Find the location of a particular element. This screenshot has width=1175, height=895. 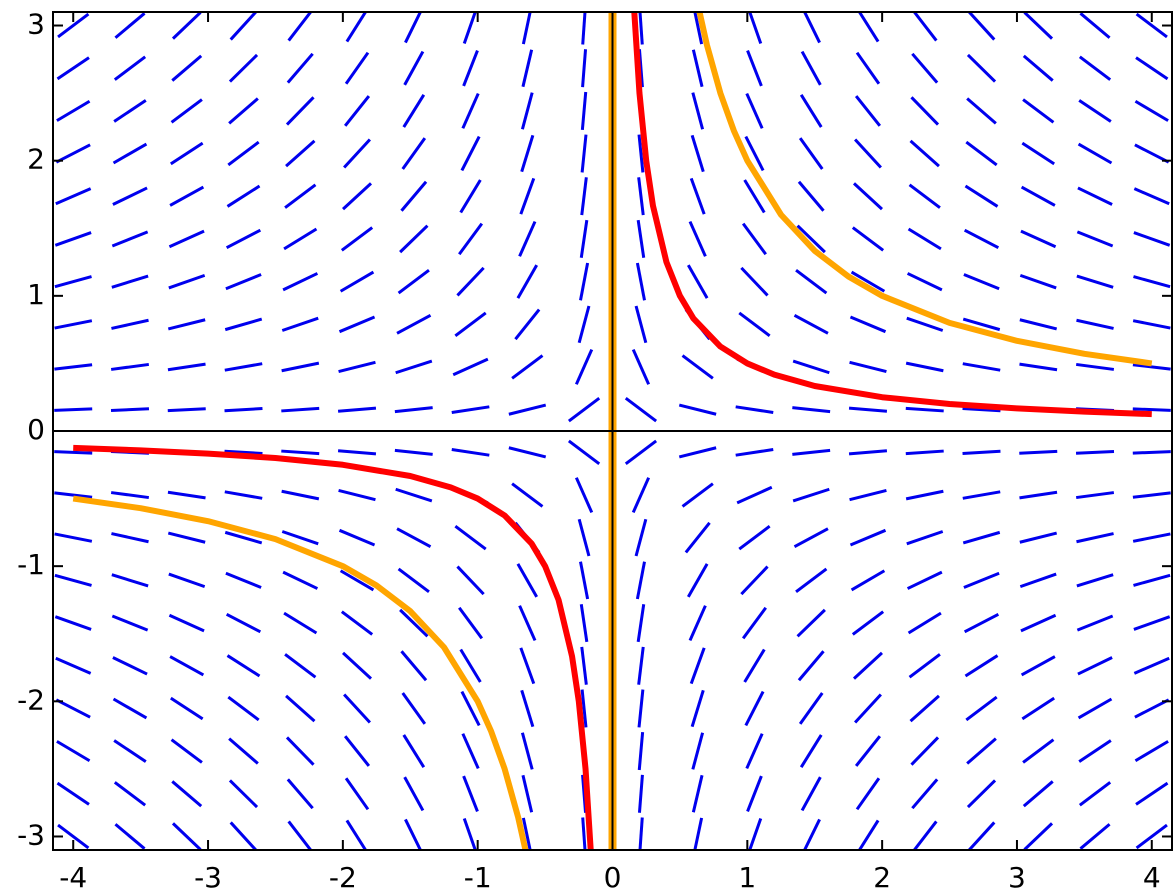

y-tick-label: -1 is located at coordinates (31, 564).